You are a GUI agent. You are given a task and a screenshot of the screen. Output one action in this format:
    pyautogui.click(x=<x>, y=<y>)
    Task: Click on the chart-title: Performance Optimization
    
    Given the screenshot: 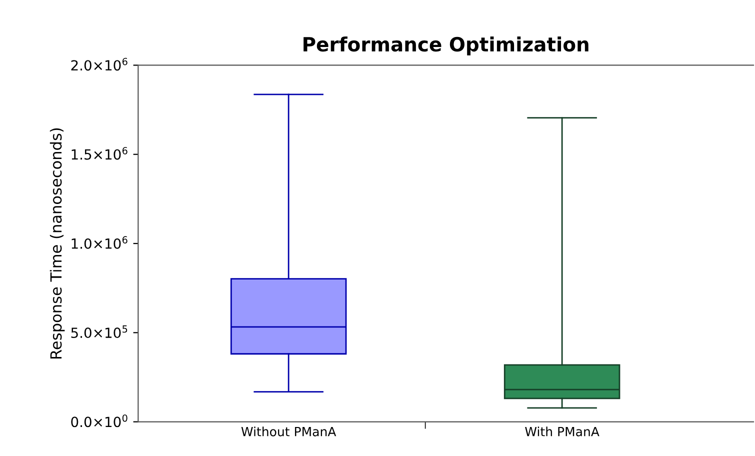 What is the action you would take?
    pyautogui.click(x=446, y=46)
    